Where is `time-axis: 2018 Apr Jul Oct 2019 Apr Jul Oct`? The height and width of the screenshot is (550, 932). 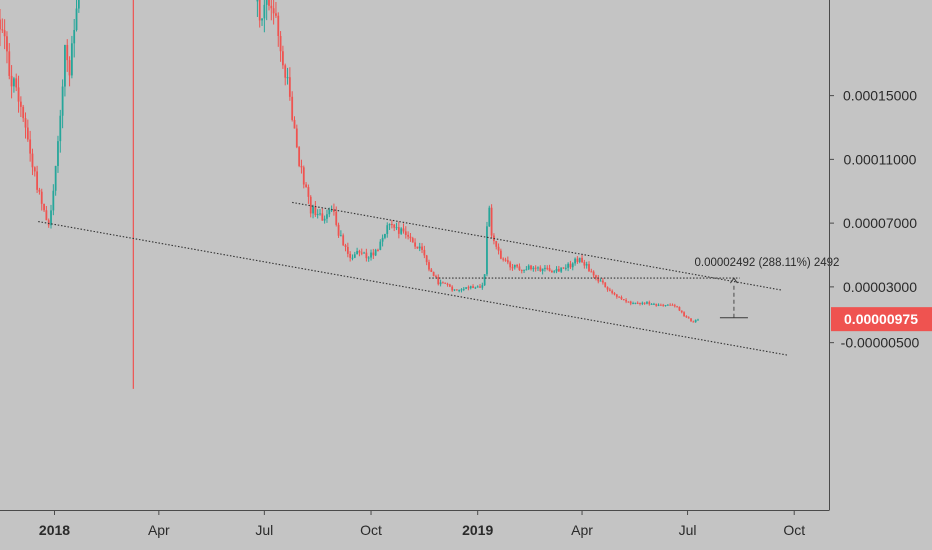 time-axis: 2018 Apr Jul Oct 2019 Apr Jul Oct is located at coordinates (422, 524).